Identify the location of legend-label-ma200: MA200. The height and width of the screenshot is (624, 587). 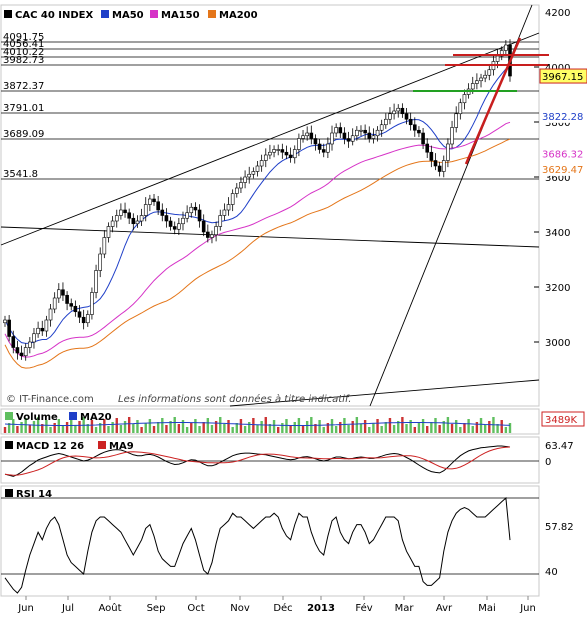
(238, 15).